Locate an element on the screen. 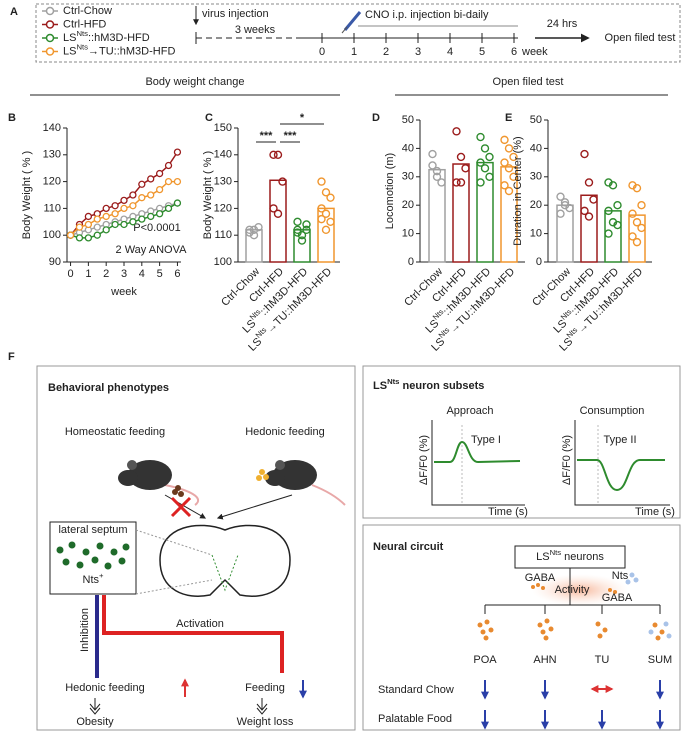 The width and height of the screenshot is (685, 736). section-title: Open filed test is located at coordinates (528, 82).